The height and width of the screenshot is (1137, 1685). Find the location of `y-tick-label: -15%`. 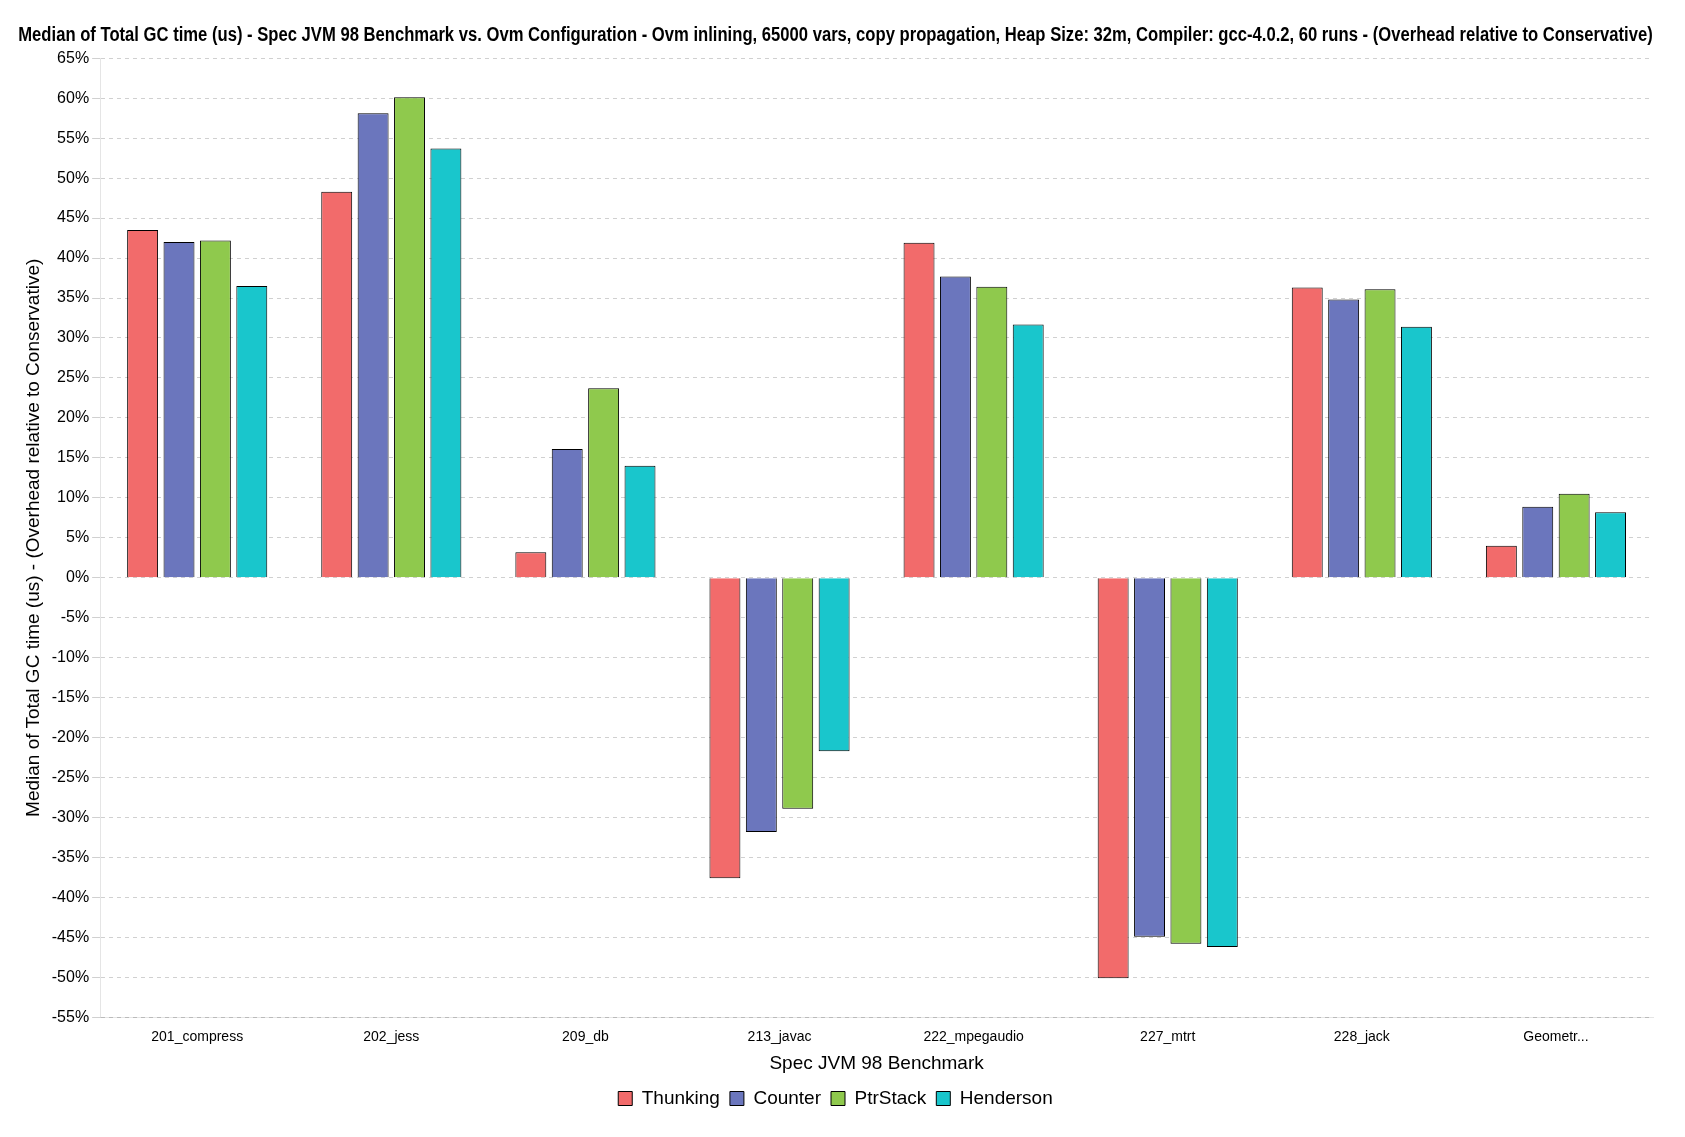

y-tick-label: -15% is located at coordinates (70, 697).